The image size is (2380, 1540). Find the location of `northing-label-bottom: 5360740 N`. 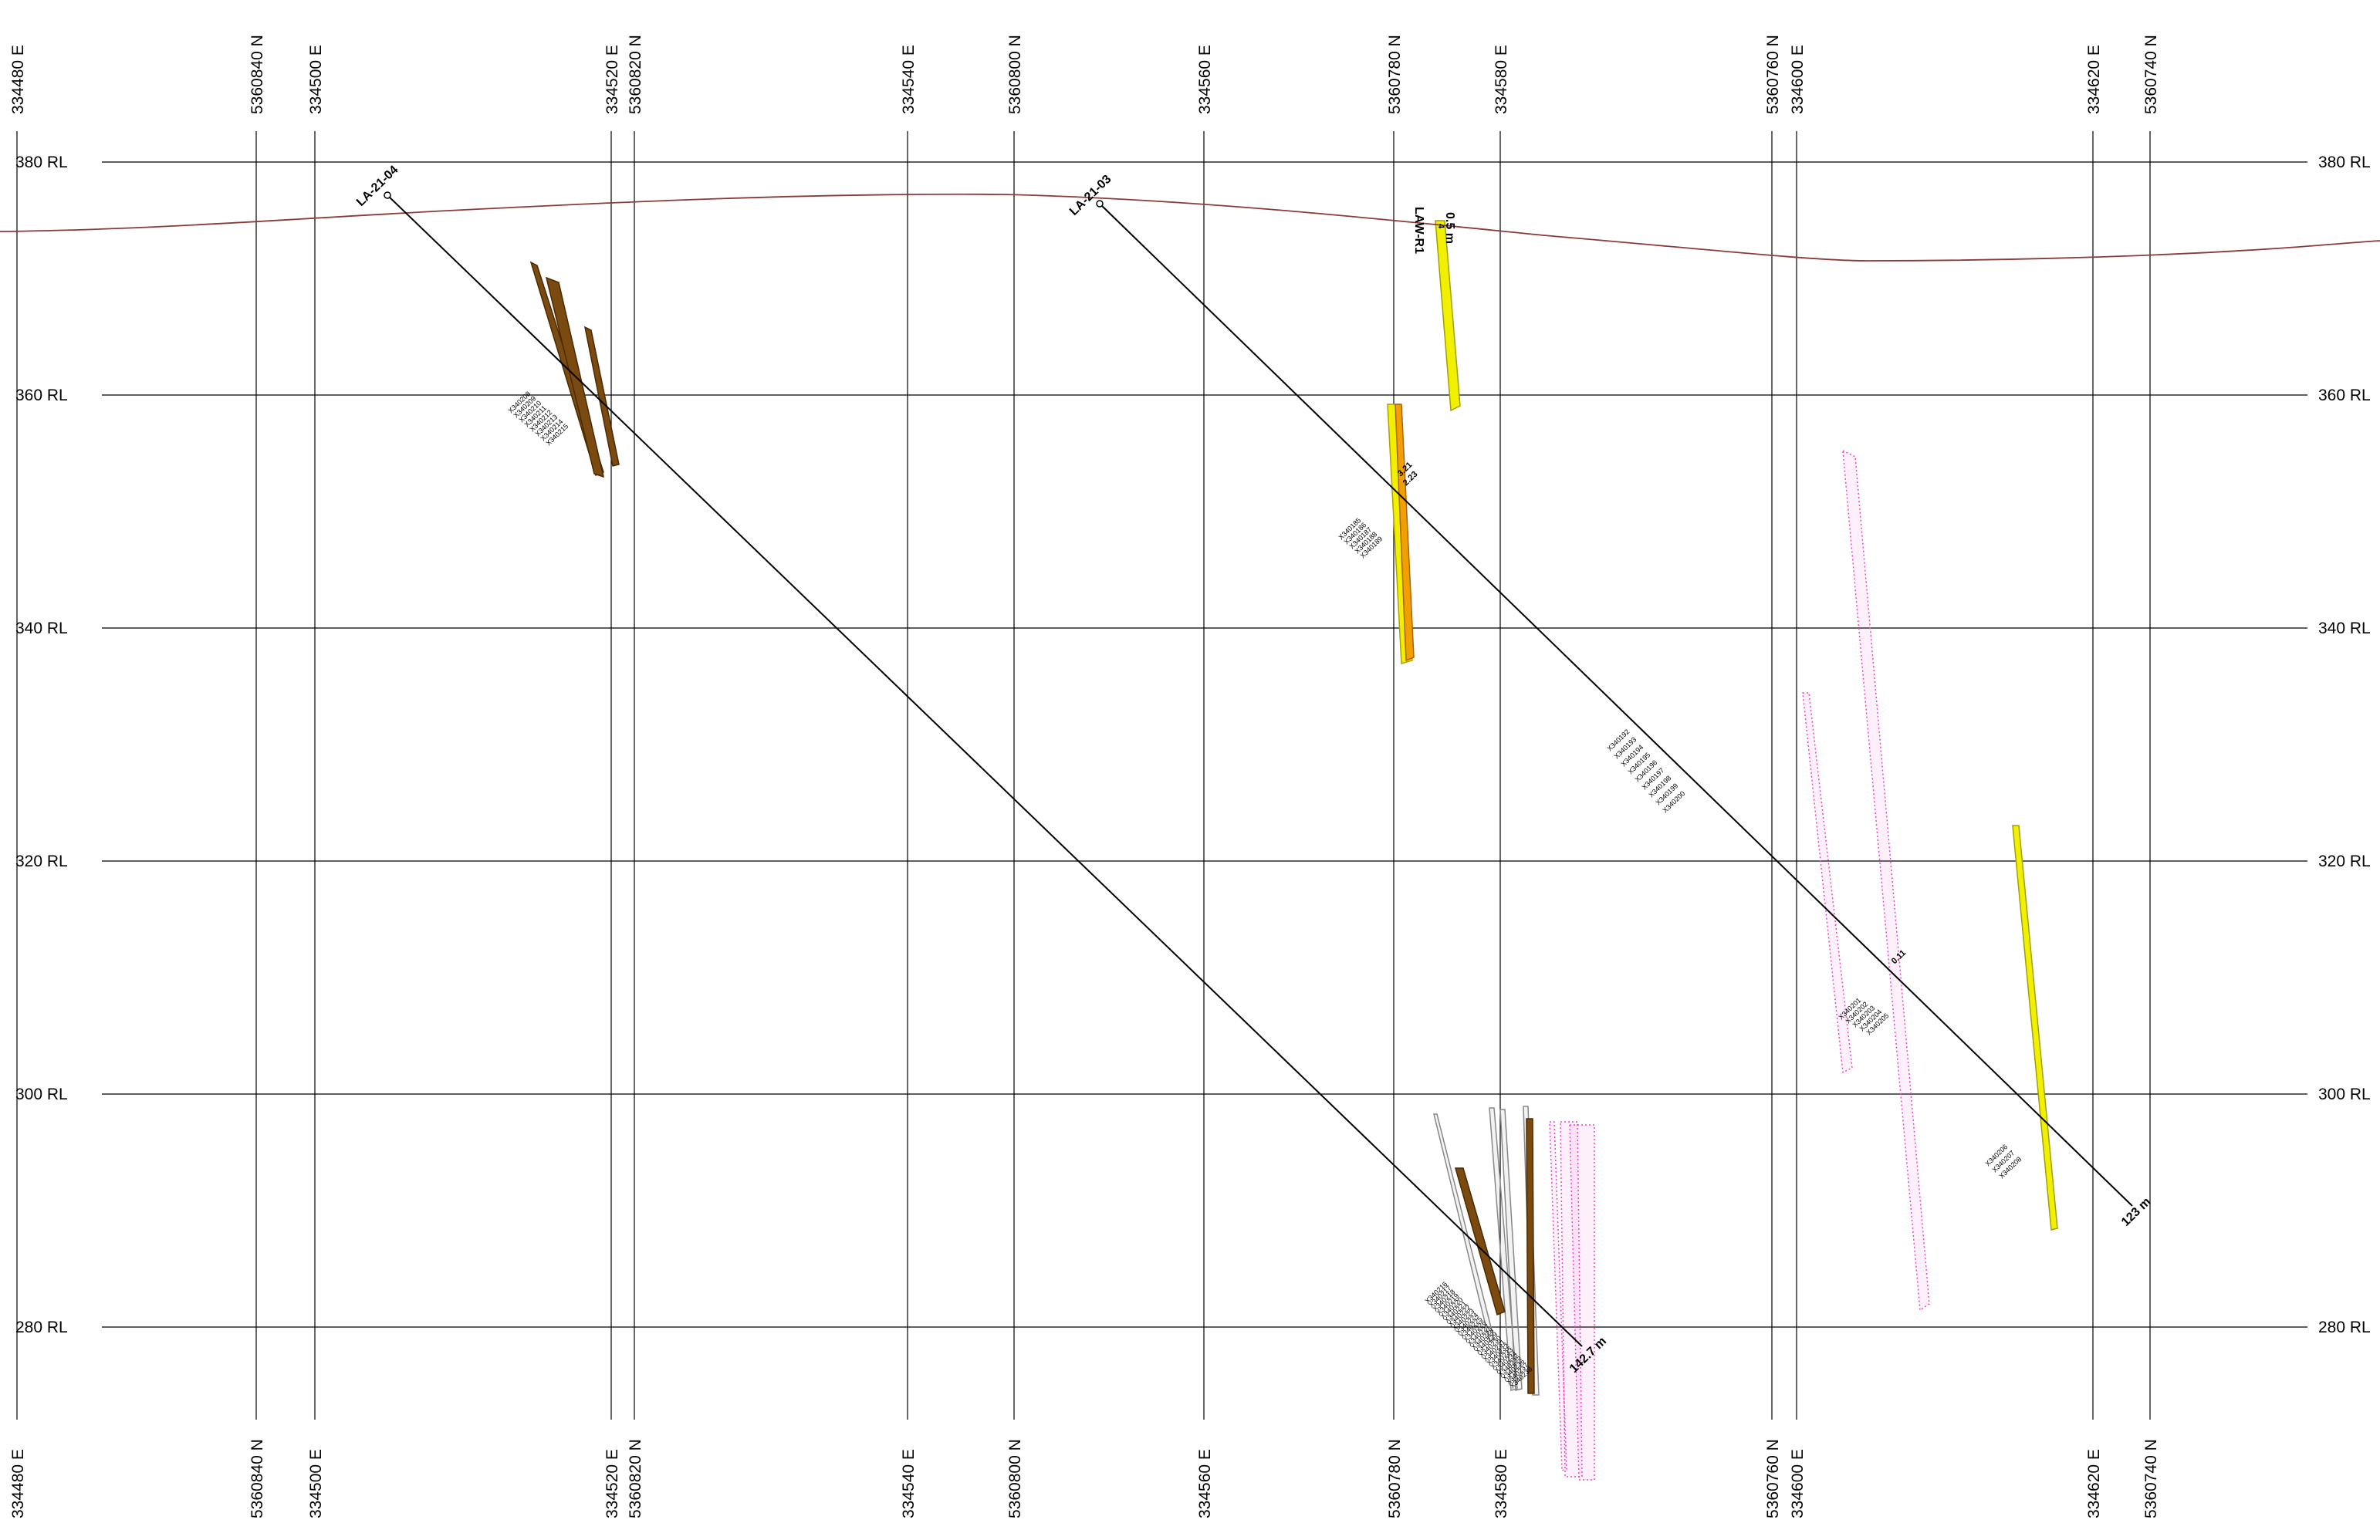

northing-label-bottom: 5360740 N is located at coordinates (2151, 1478).